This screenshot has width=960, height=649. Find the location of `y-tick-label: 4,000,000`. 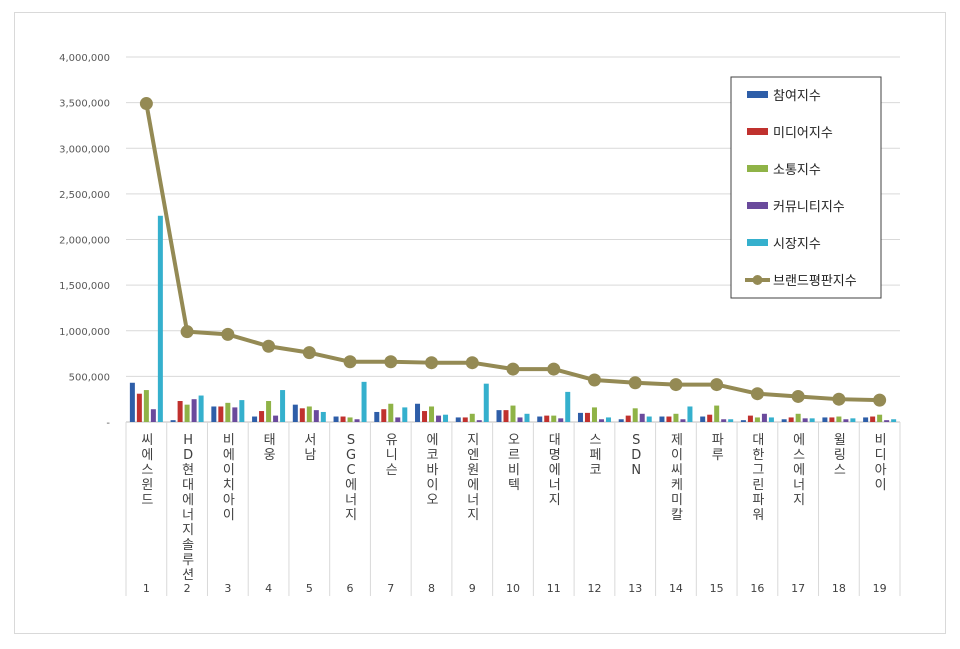

y-tick-label: 4,000,000 is located at coordinates (84, 58).